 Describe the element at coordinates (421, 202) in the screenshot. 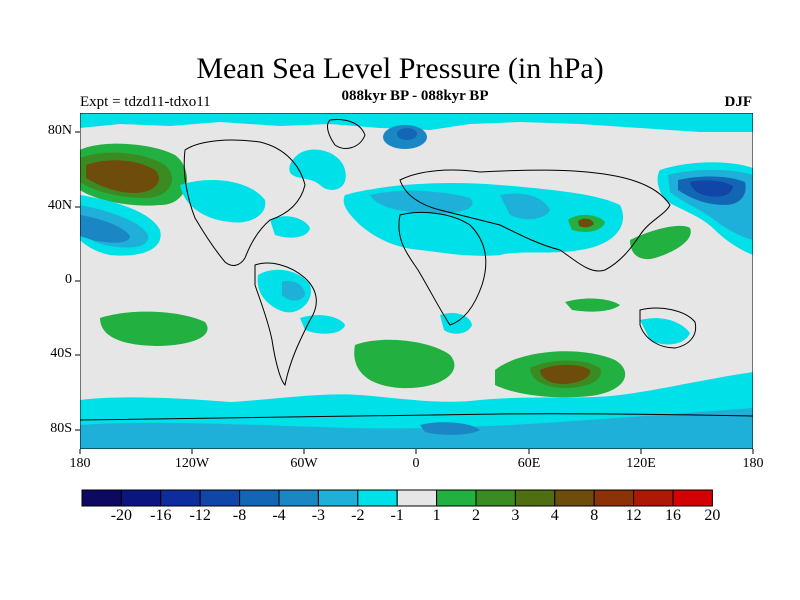

I see `europe-negative-mid` at that location.